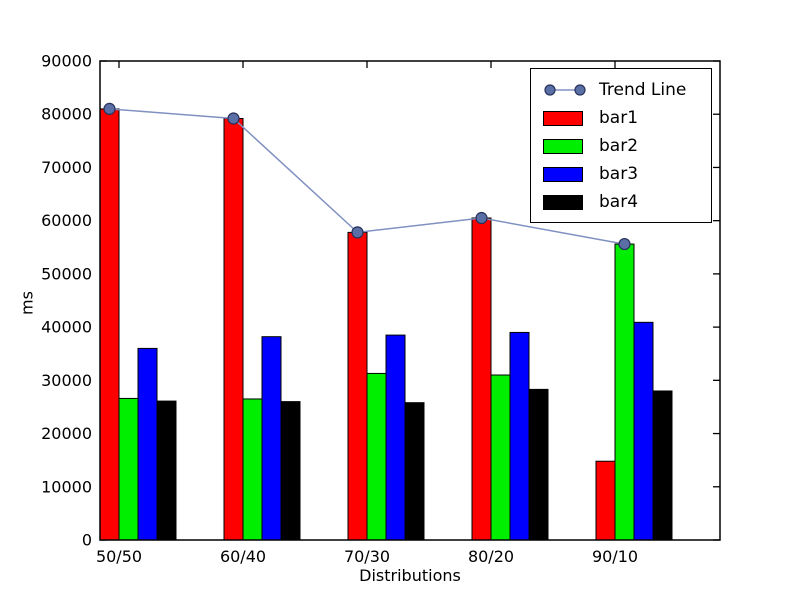 The width and height of the screenshot is (800, 600). Describe the element at coordinates (538, 464) in the screenshot. I see `bar-bar4-80/20` at that location.